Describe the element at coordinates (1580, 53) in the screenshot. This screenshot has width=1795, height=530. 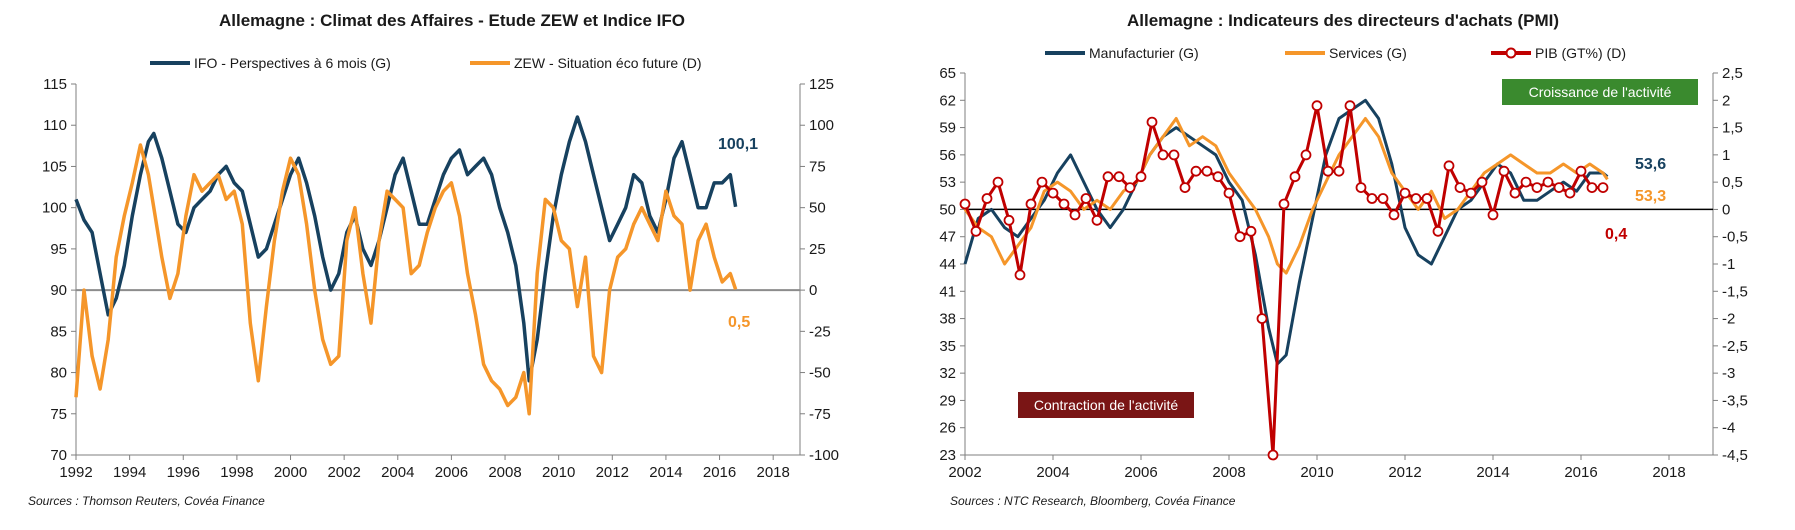
I see `legend-label-2: PIB (GT%) (D)` at that location.